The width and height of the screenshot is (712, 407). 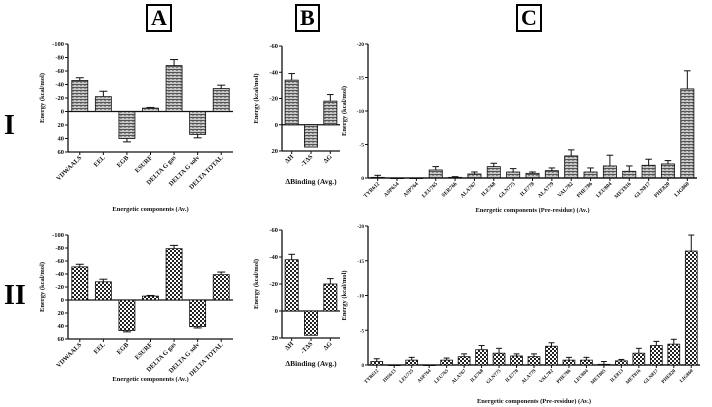 I want to click on x-axis-label: Energetic components (Av.), so click(x=150, y=209).